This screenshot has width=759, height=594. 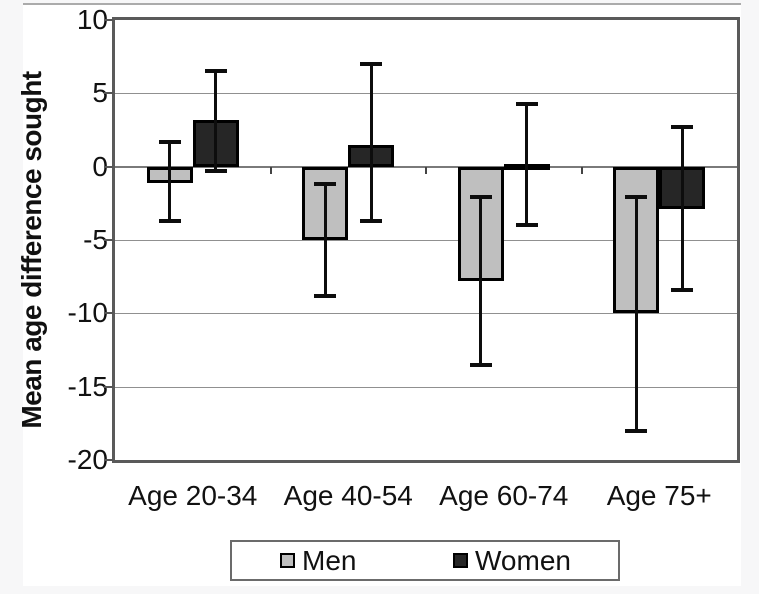 I want to click on legend-item-men: Men, so click(x=318, y=560).